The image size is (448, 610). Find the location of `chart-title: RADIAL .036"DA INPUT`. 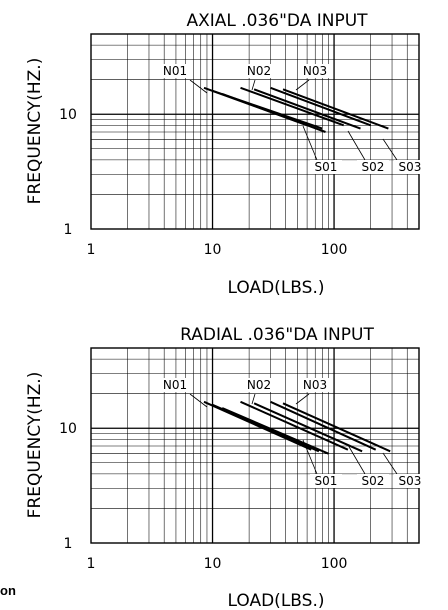

chart-title: RADIAL .036"DA INPUT is located at coordinates (277, 335).